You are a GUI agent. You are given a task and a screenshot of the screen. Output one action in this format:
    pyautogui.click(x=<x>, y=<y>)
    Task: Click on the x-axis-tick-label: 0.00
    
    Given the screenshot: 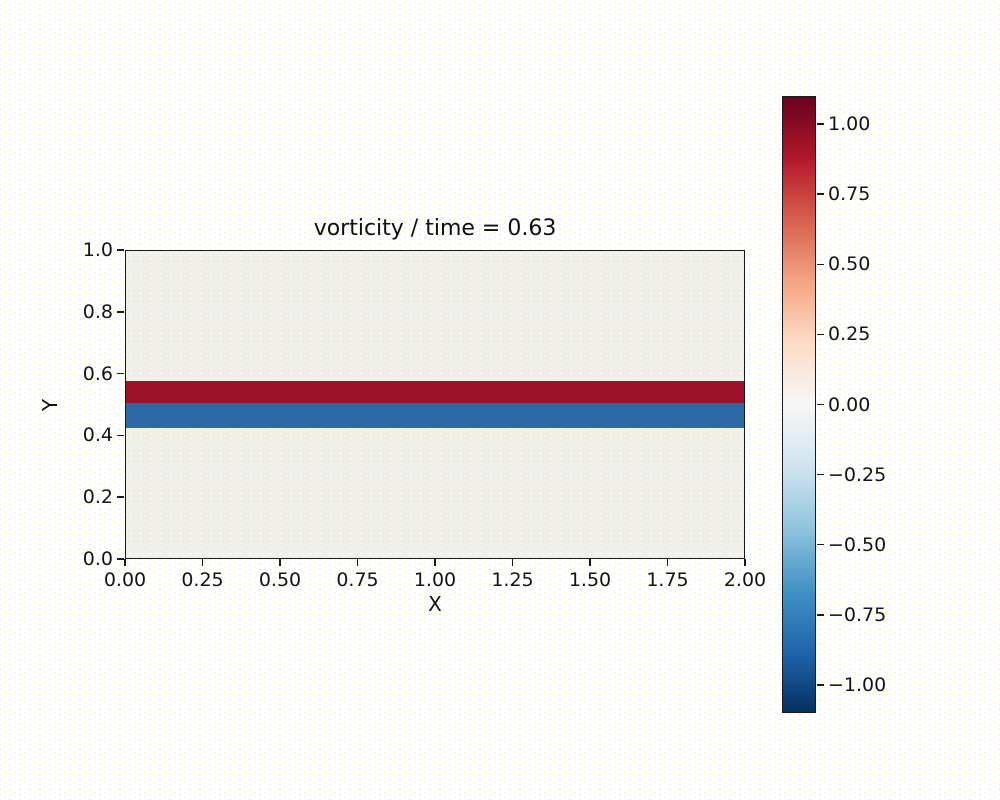 What is the action you would take?
    pyautogui.click(x=125, y=580)
    